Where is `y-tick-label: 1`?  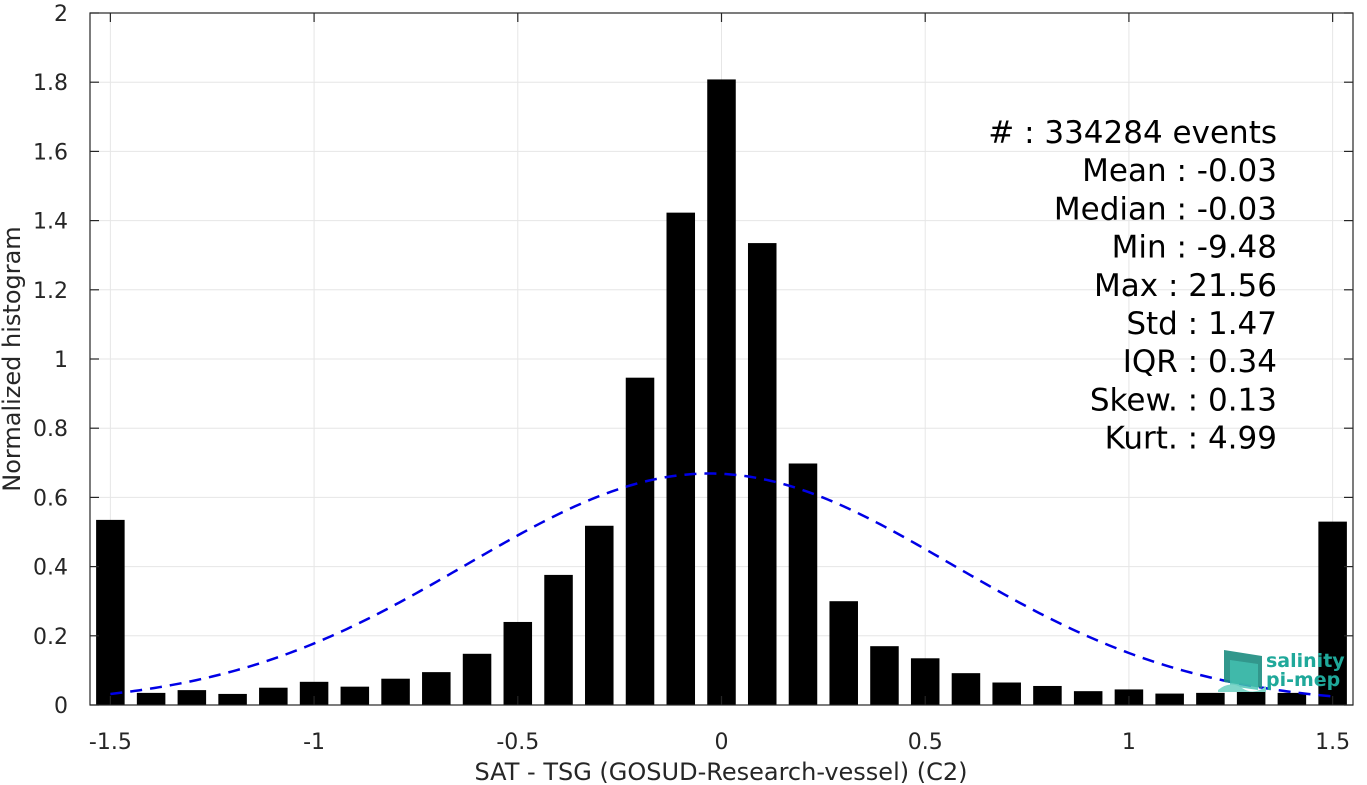 y-tick-label: 1 is located at coordinates (61, 360).